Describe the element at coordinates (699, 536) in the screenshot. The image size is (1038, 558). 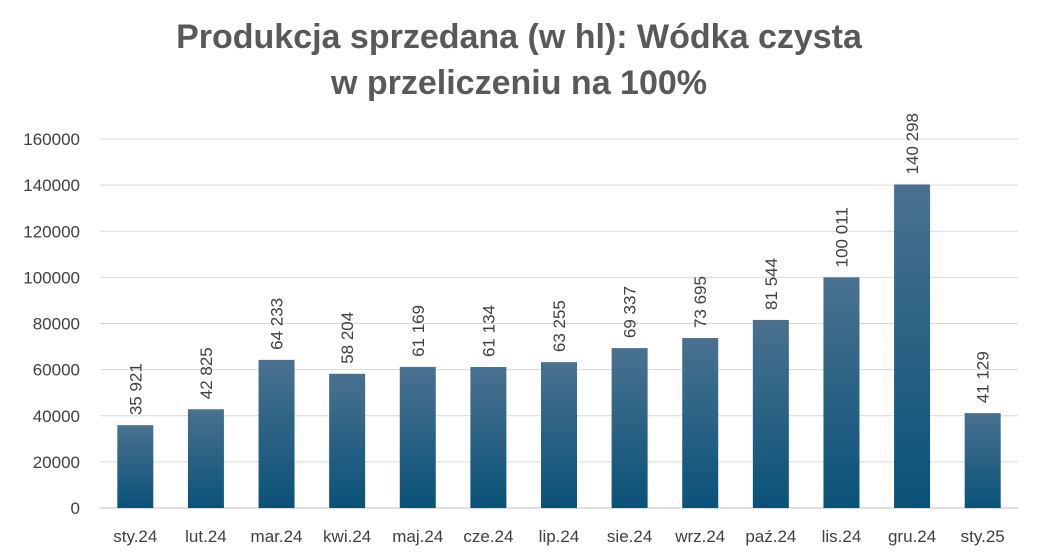
I see `x-tick-label: wrz.24` at that location.